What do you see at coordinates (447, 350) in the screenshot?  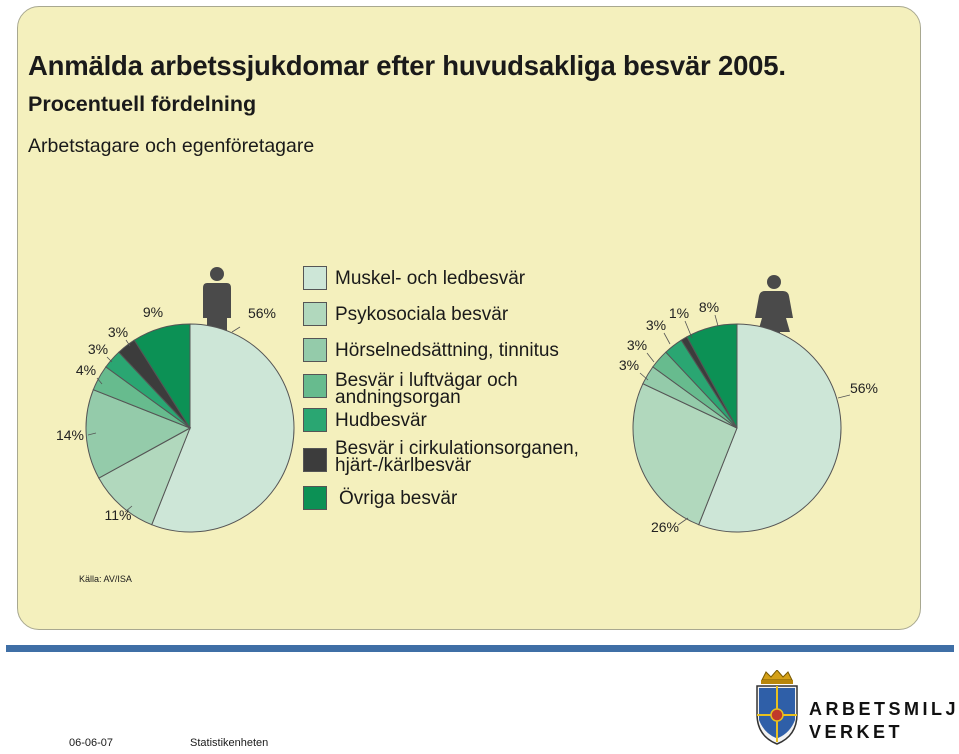 I see `legend-label: Hörselnedsättning, tinnitus` at bounding box center [447, 350].